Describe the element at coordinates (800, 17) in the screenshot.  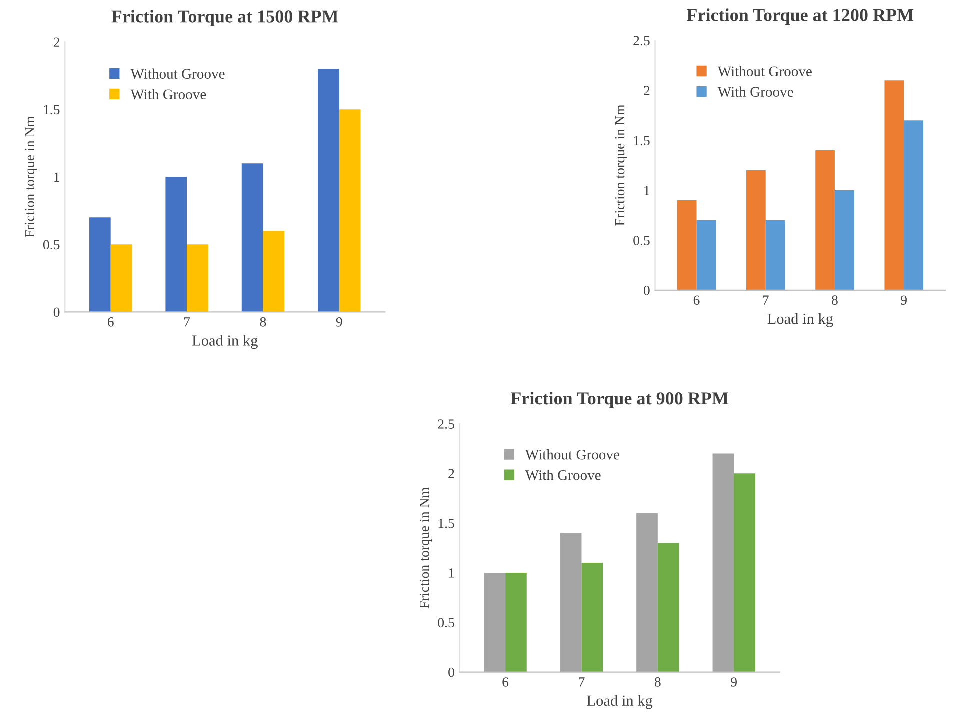
I see `chart-title: Friction Torque at 1200 RPM` at that location.